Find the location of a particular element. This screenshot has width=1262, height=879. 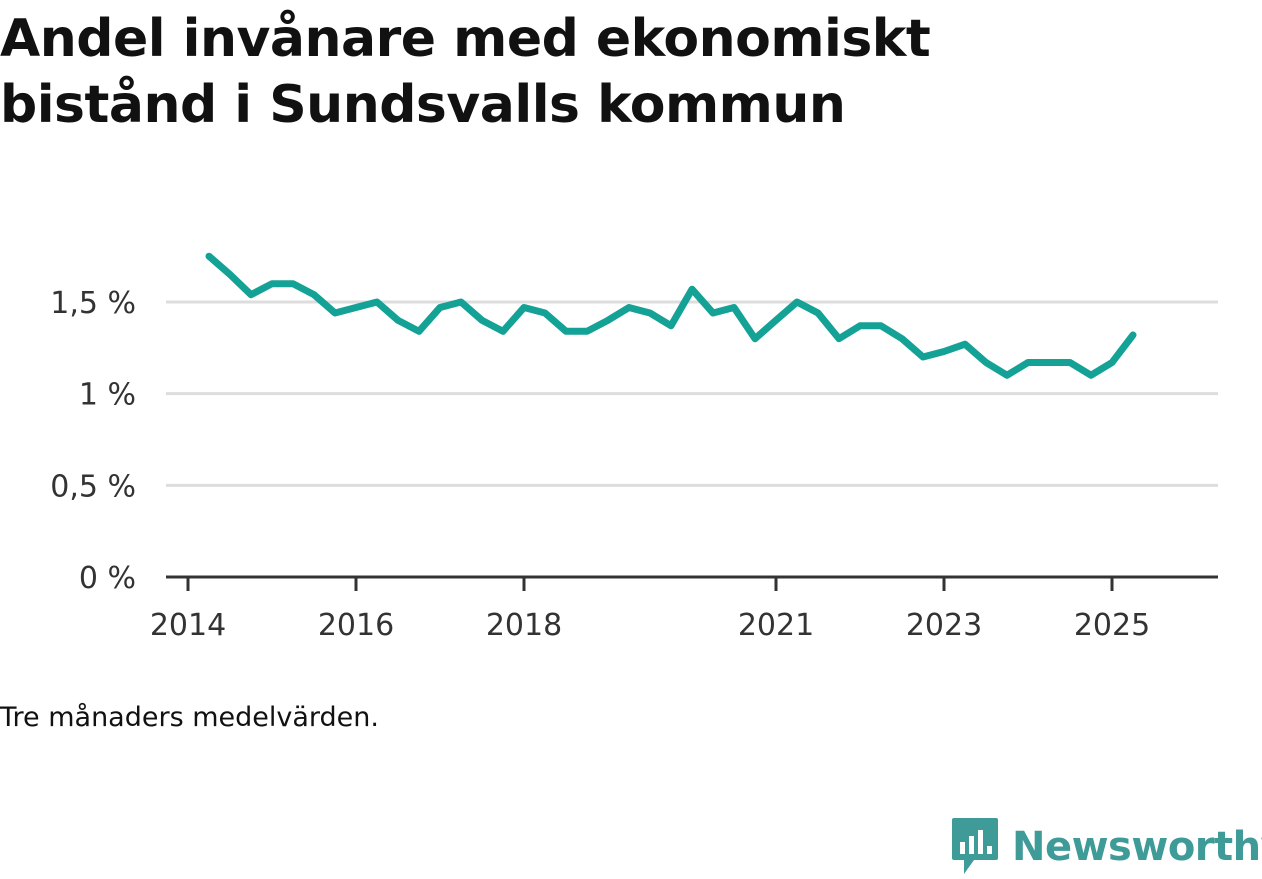

x-tick-label: 2016 is located at coordinates (356, 625).